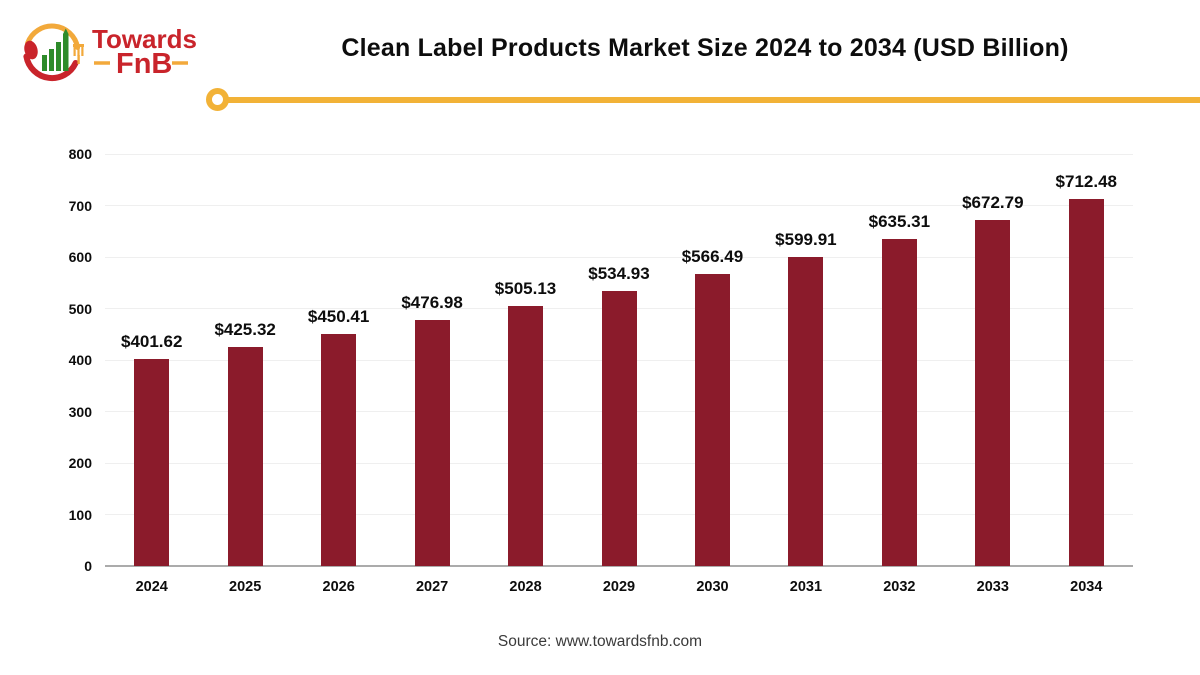 The height and width of the screenshot is (675, 1200). I want to click on value-label-2029: $534.93, so click(619, 273).